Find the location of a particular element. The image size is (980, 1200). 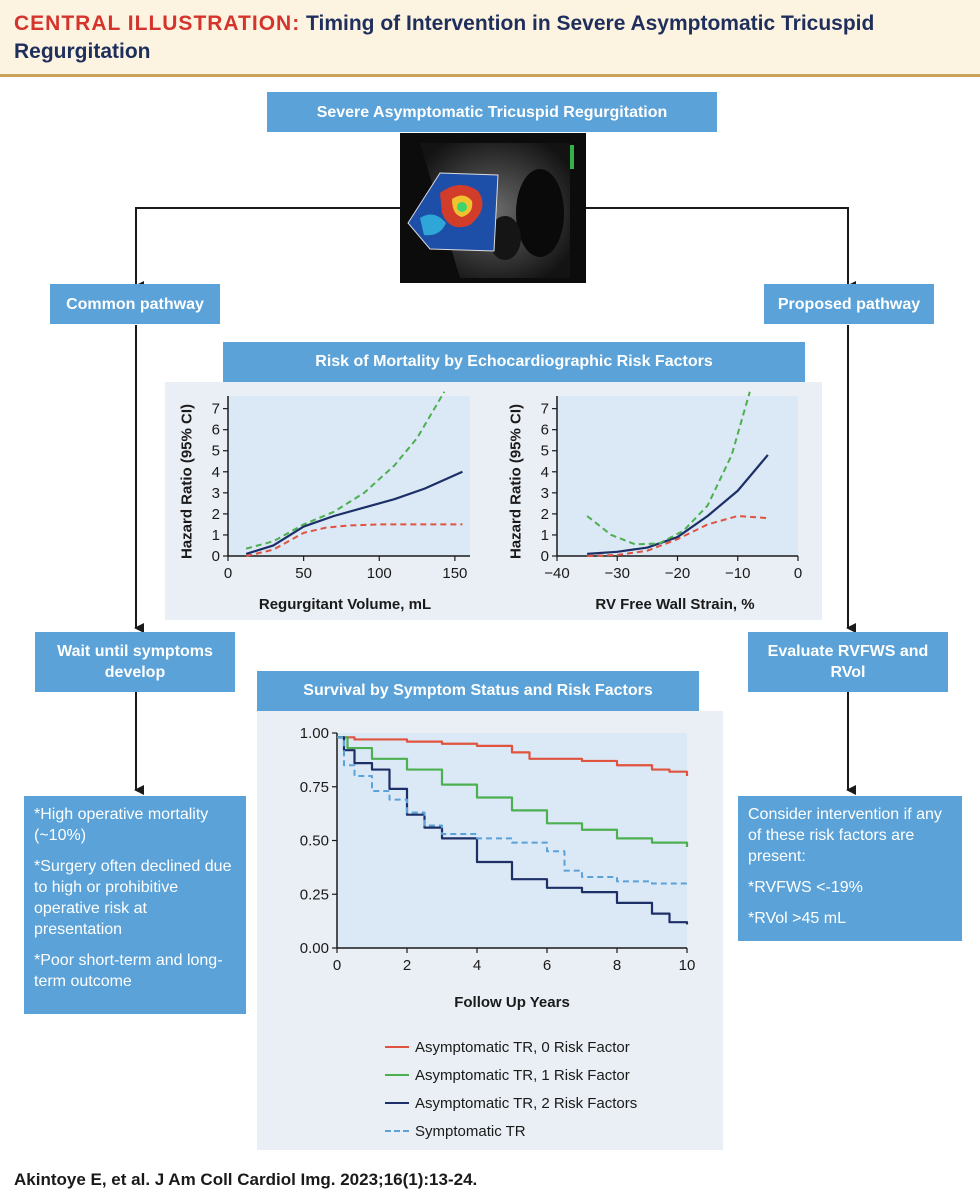

x-tick-label: −10 is located at coordinates (737, 573).